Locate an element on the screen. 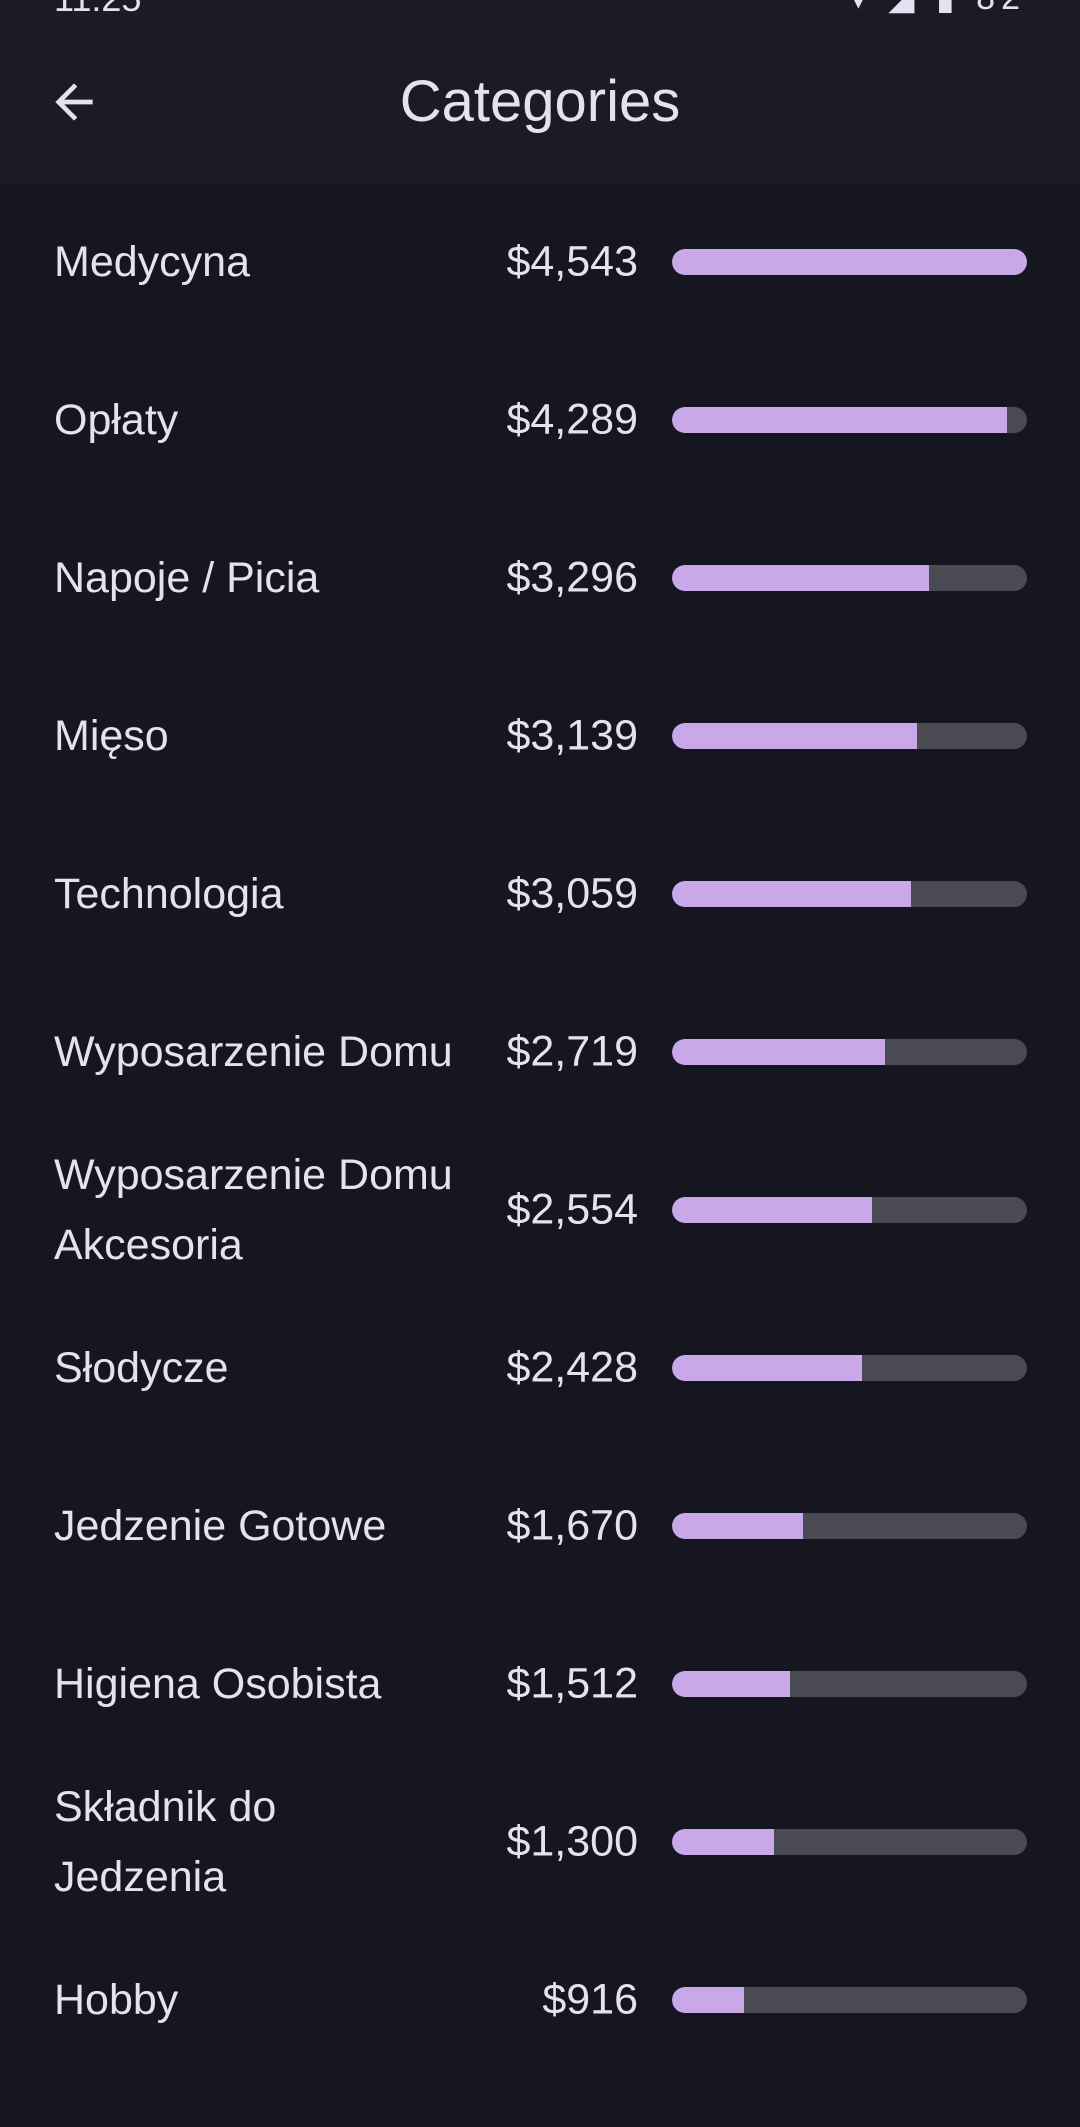  category-amount: $2,554 is located at coordinates (572, 1209).